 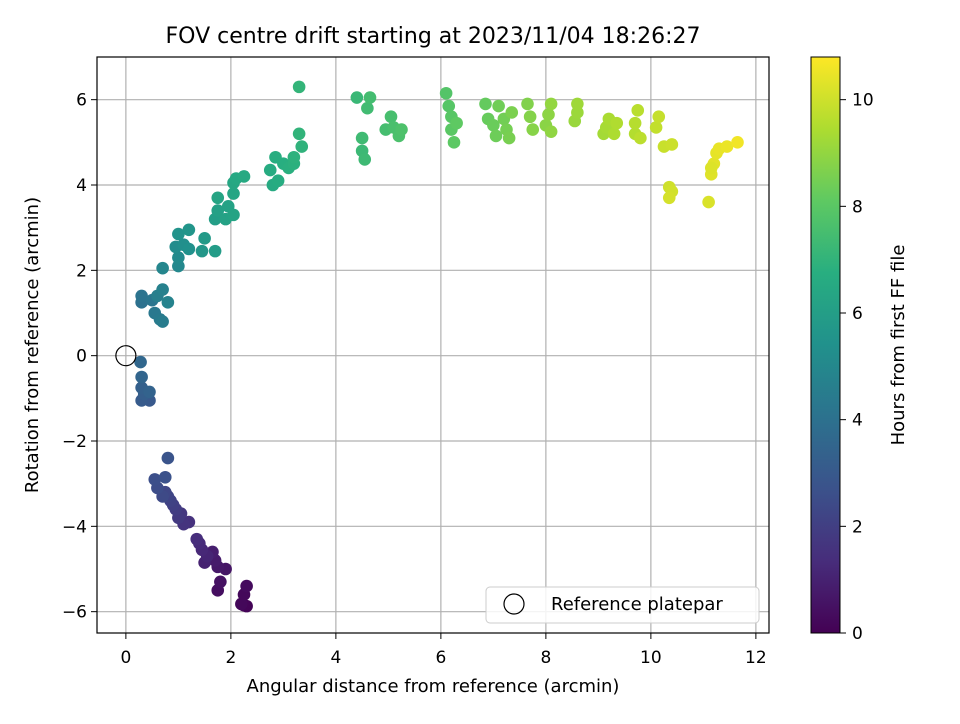 I want to click on reference-point, so click(x=126, y=356).